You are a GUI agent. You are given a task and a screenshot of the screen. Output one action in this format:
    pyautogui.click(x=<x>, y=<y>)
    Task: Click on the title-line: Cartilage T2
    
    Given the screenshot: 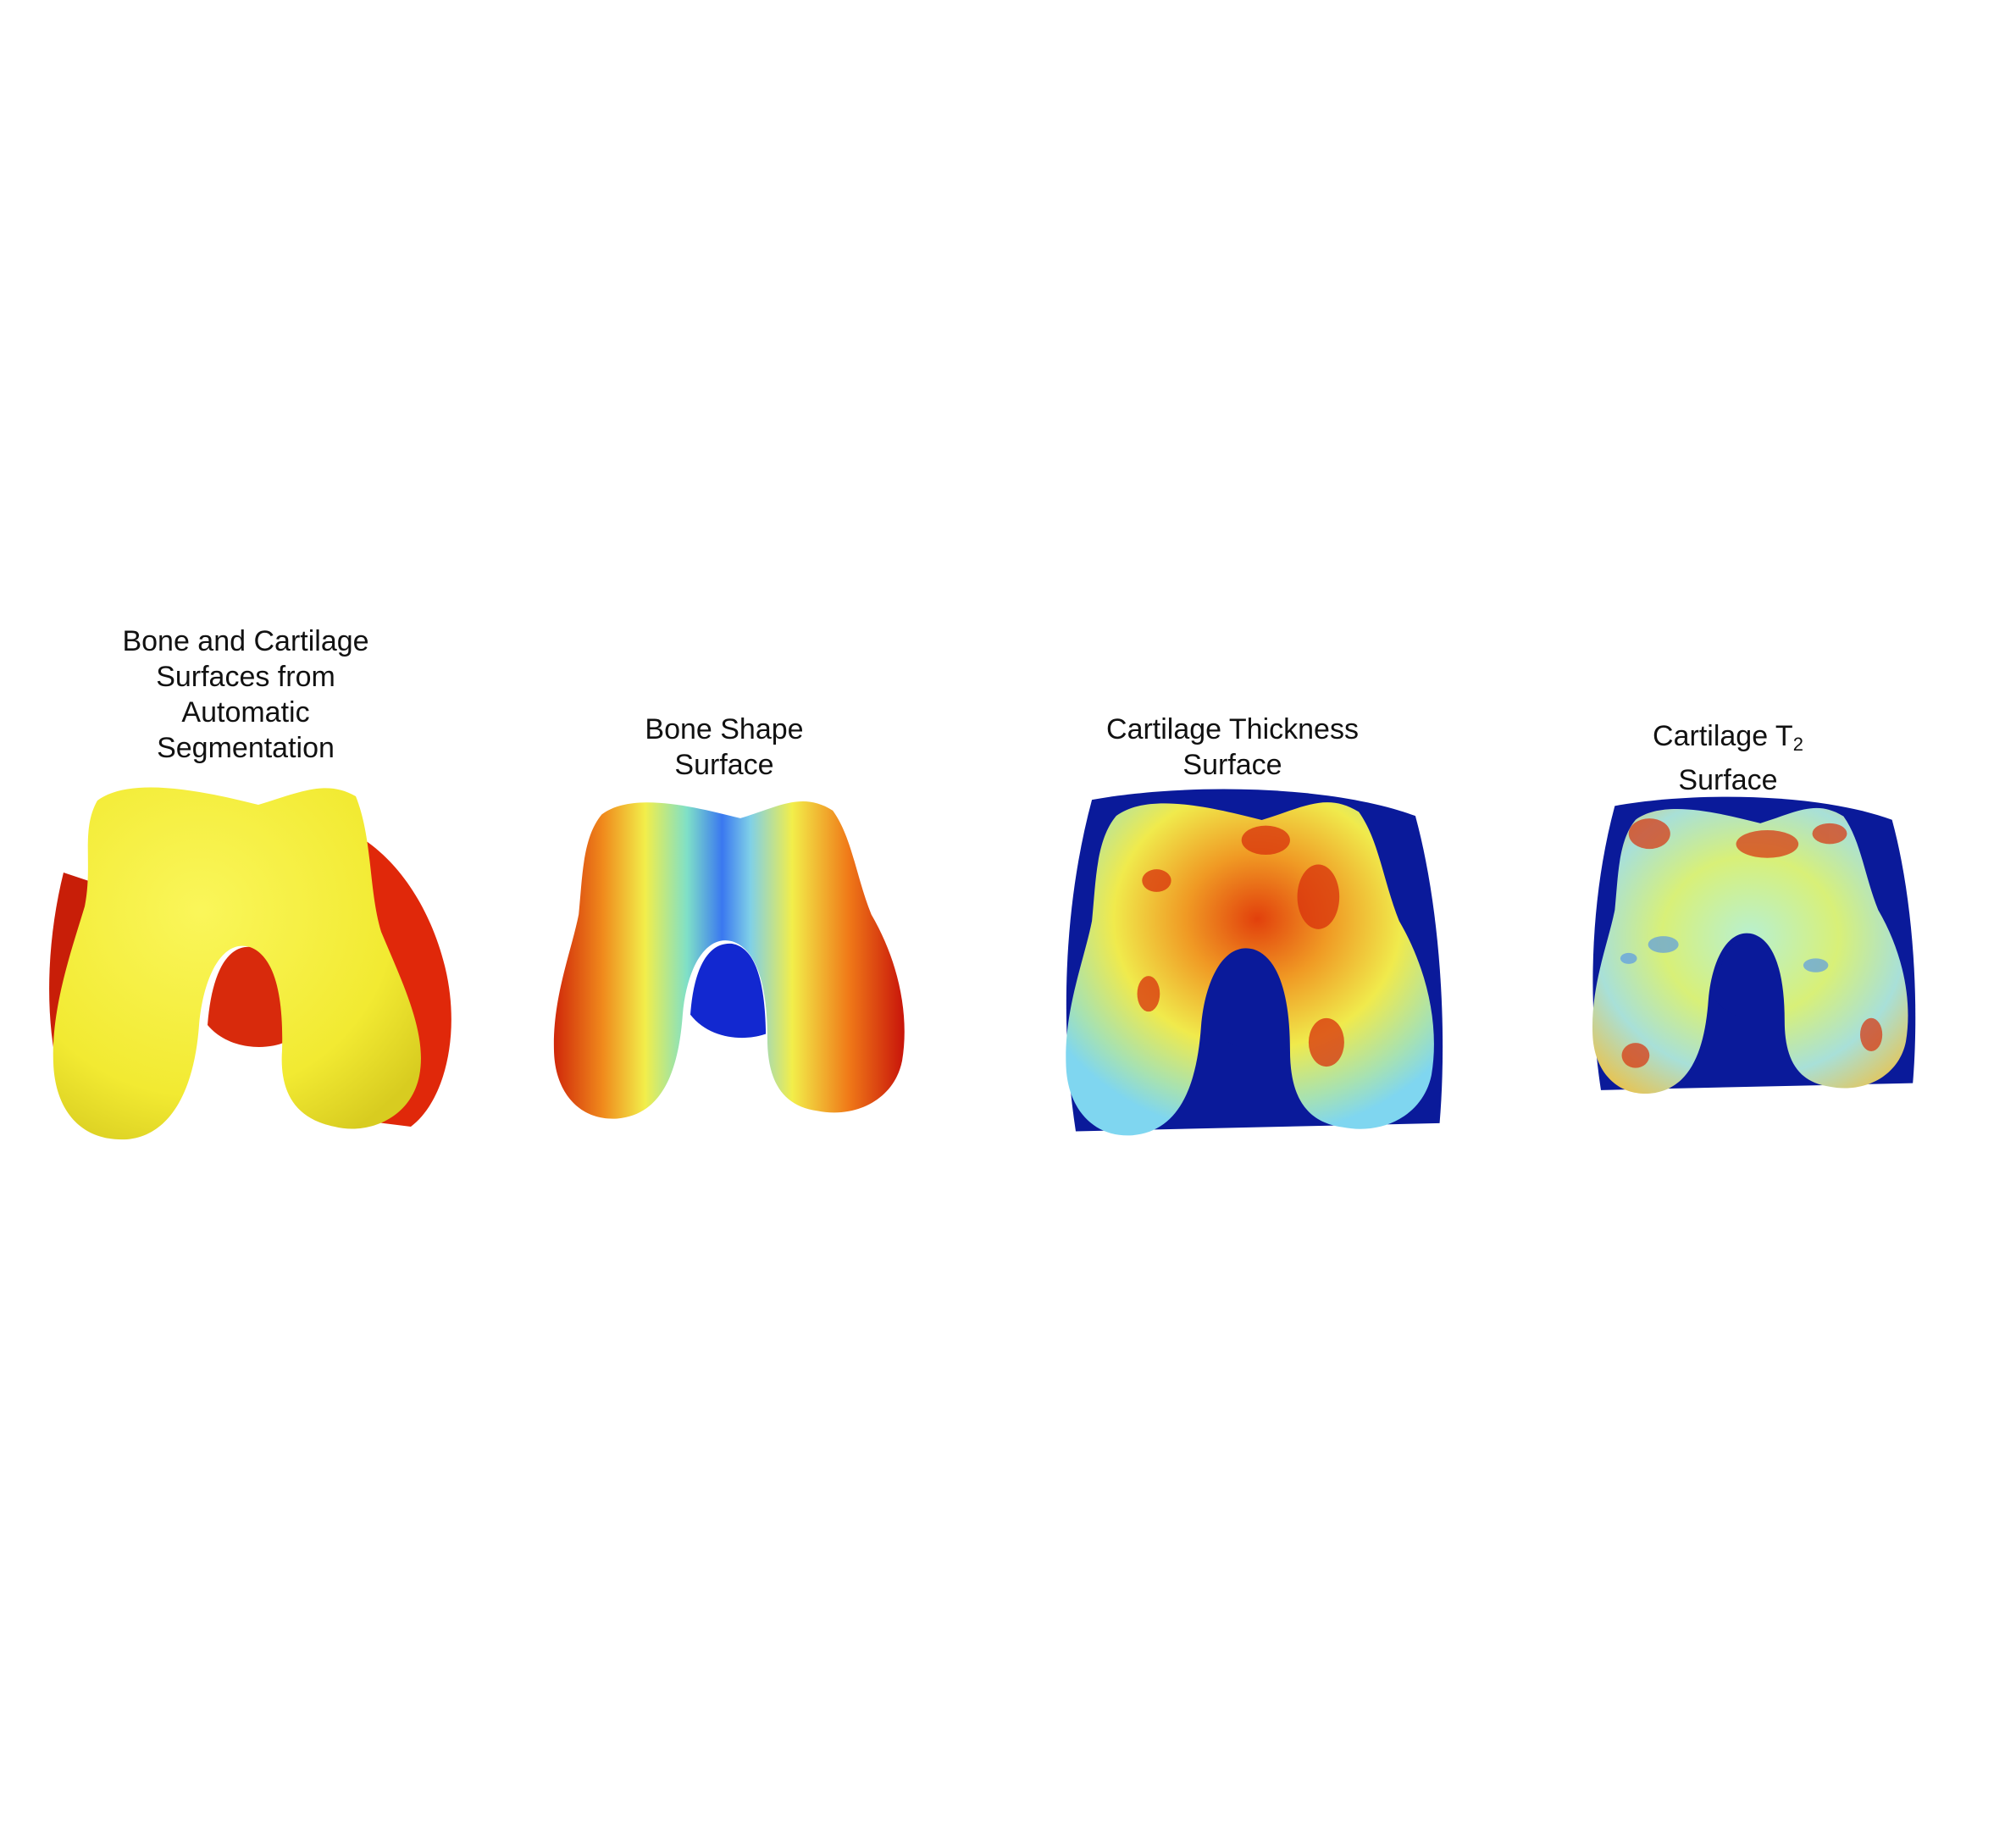 What is the action you would take?
    pyautogui.click(x=1728, y=740)
    